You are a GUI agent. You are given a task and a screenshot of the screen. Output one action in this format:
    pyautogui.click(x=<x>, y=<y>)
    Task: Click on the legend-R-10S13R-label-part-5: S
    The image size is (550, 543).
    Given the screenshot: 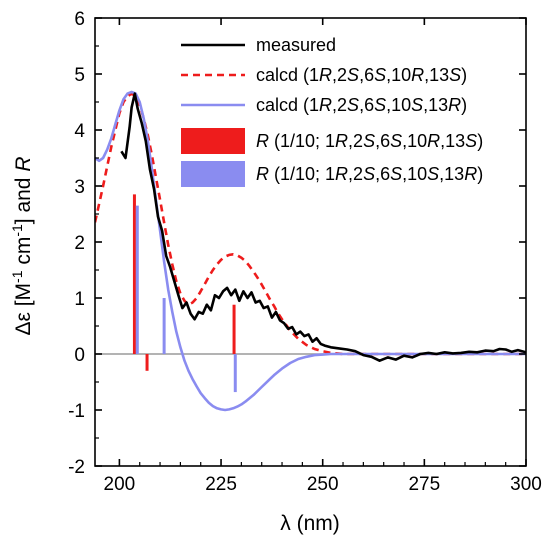 What is the action you would take?
    pyautogui.click(x=369, y=174)
    